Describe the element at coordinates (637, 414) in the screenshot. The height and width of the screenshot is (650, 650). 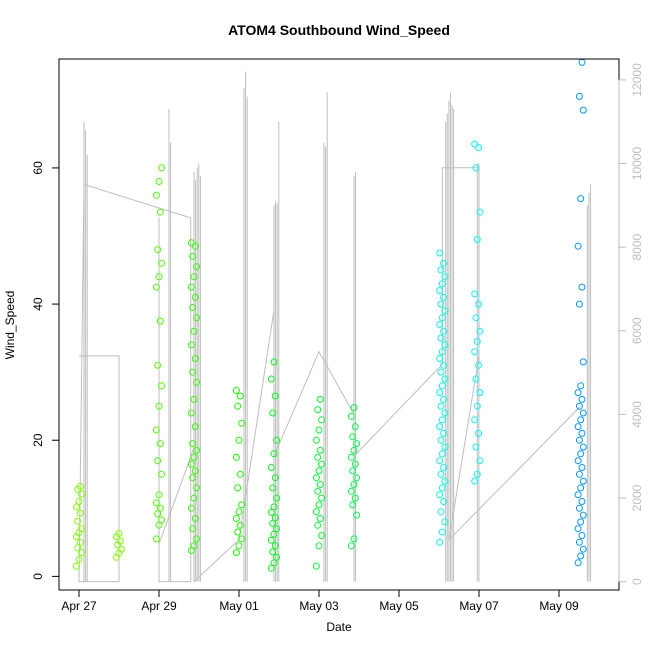
I see `y2-tick-label: 4000` at that location.